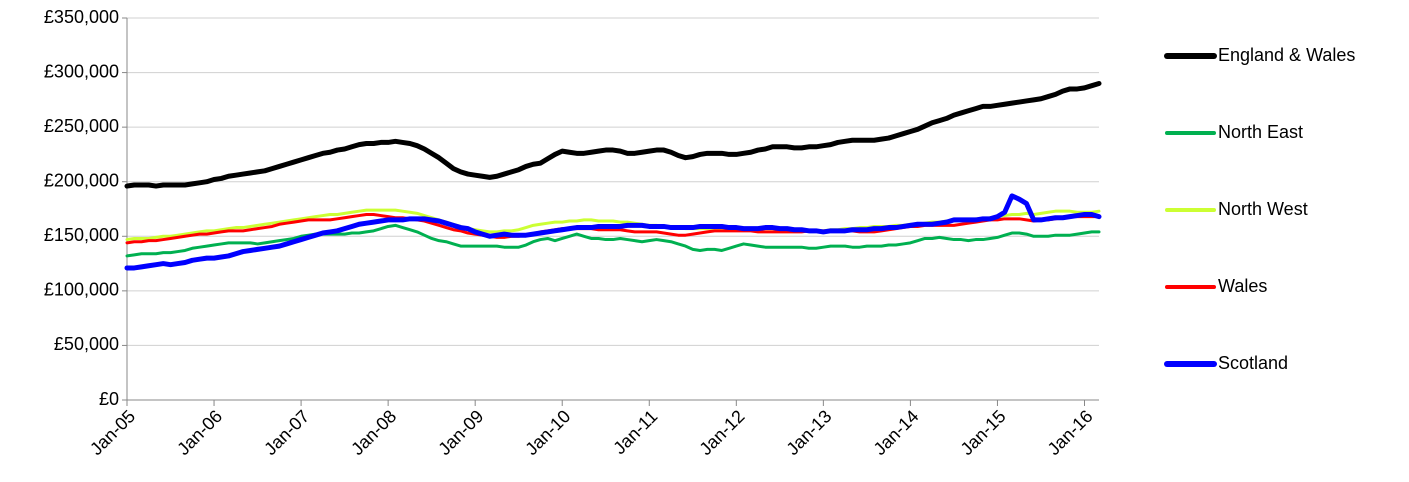 This screenshot has width=1409, height=482. What do you see at coordinates (81, 235) in the screenshot?
I see `y-tick-label: £150,000` at bounding box center [81, 235].